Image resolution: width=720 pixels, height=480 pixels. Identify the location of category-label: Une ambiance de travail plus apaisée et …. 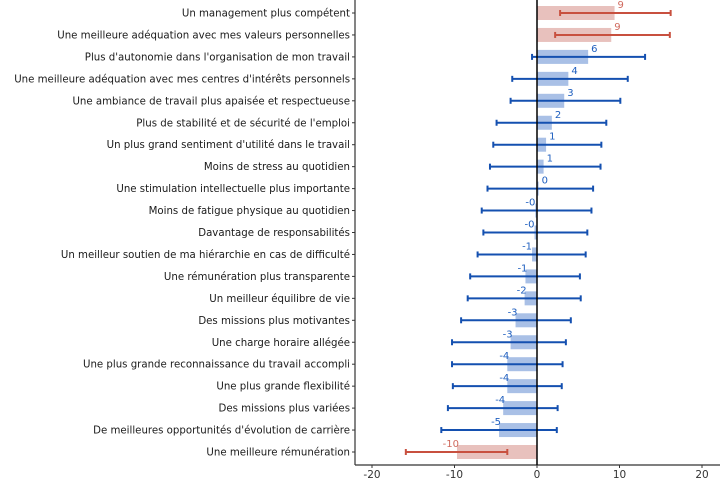
(211, 101).